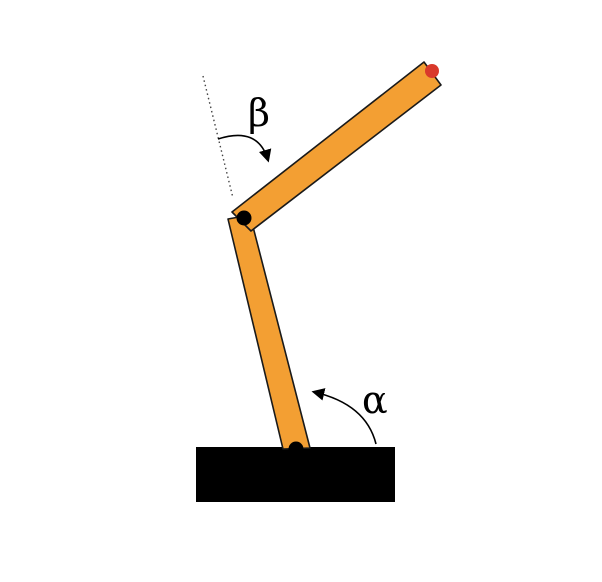  I want to click on lower-link, so click(269, 332).